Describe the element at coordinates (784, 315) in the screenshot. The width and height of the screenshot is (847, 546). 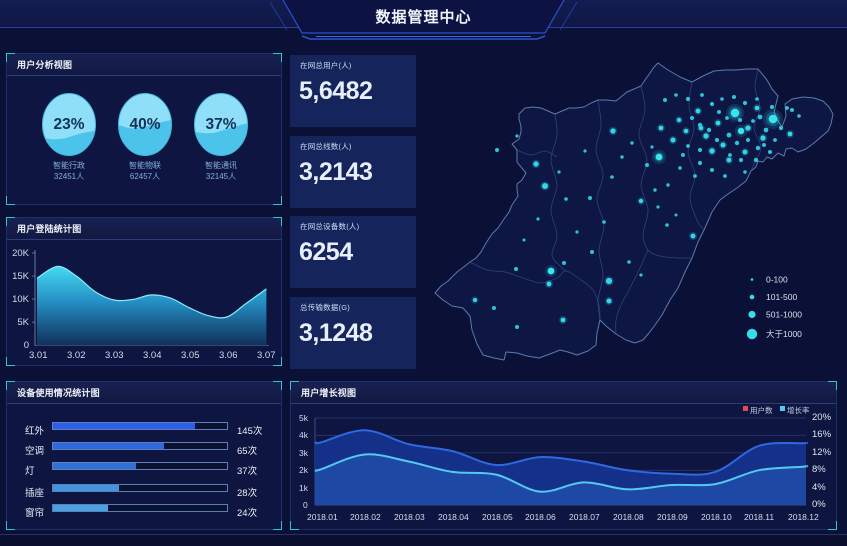
I see `svg-text: 501-1000` at that location.